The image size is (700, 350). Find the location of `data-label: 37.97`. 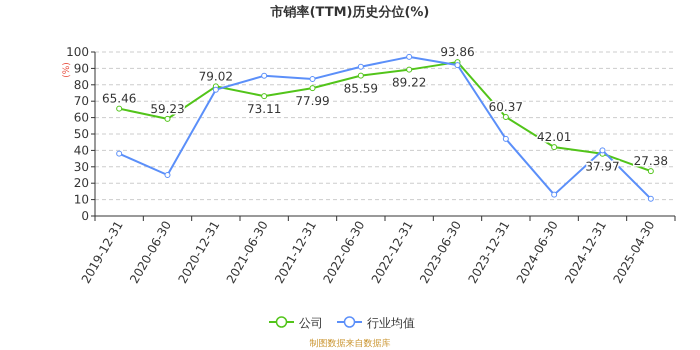

data-label: 37.97 is located at coordinates (602, 167).